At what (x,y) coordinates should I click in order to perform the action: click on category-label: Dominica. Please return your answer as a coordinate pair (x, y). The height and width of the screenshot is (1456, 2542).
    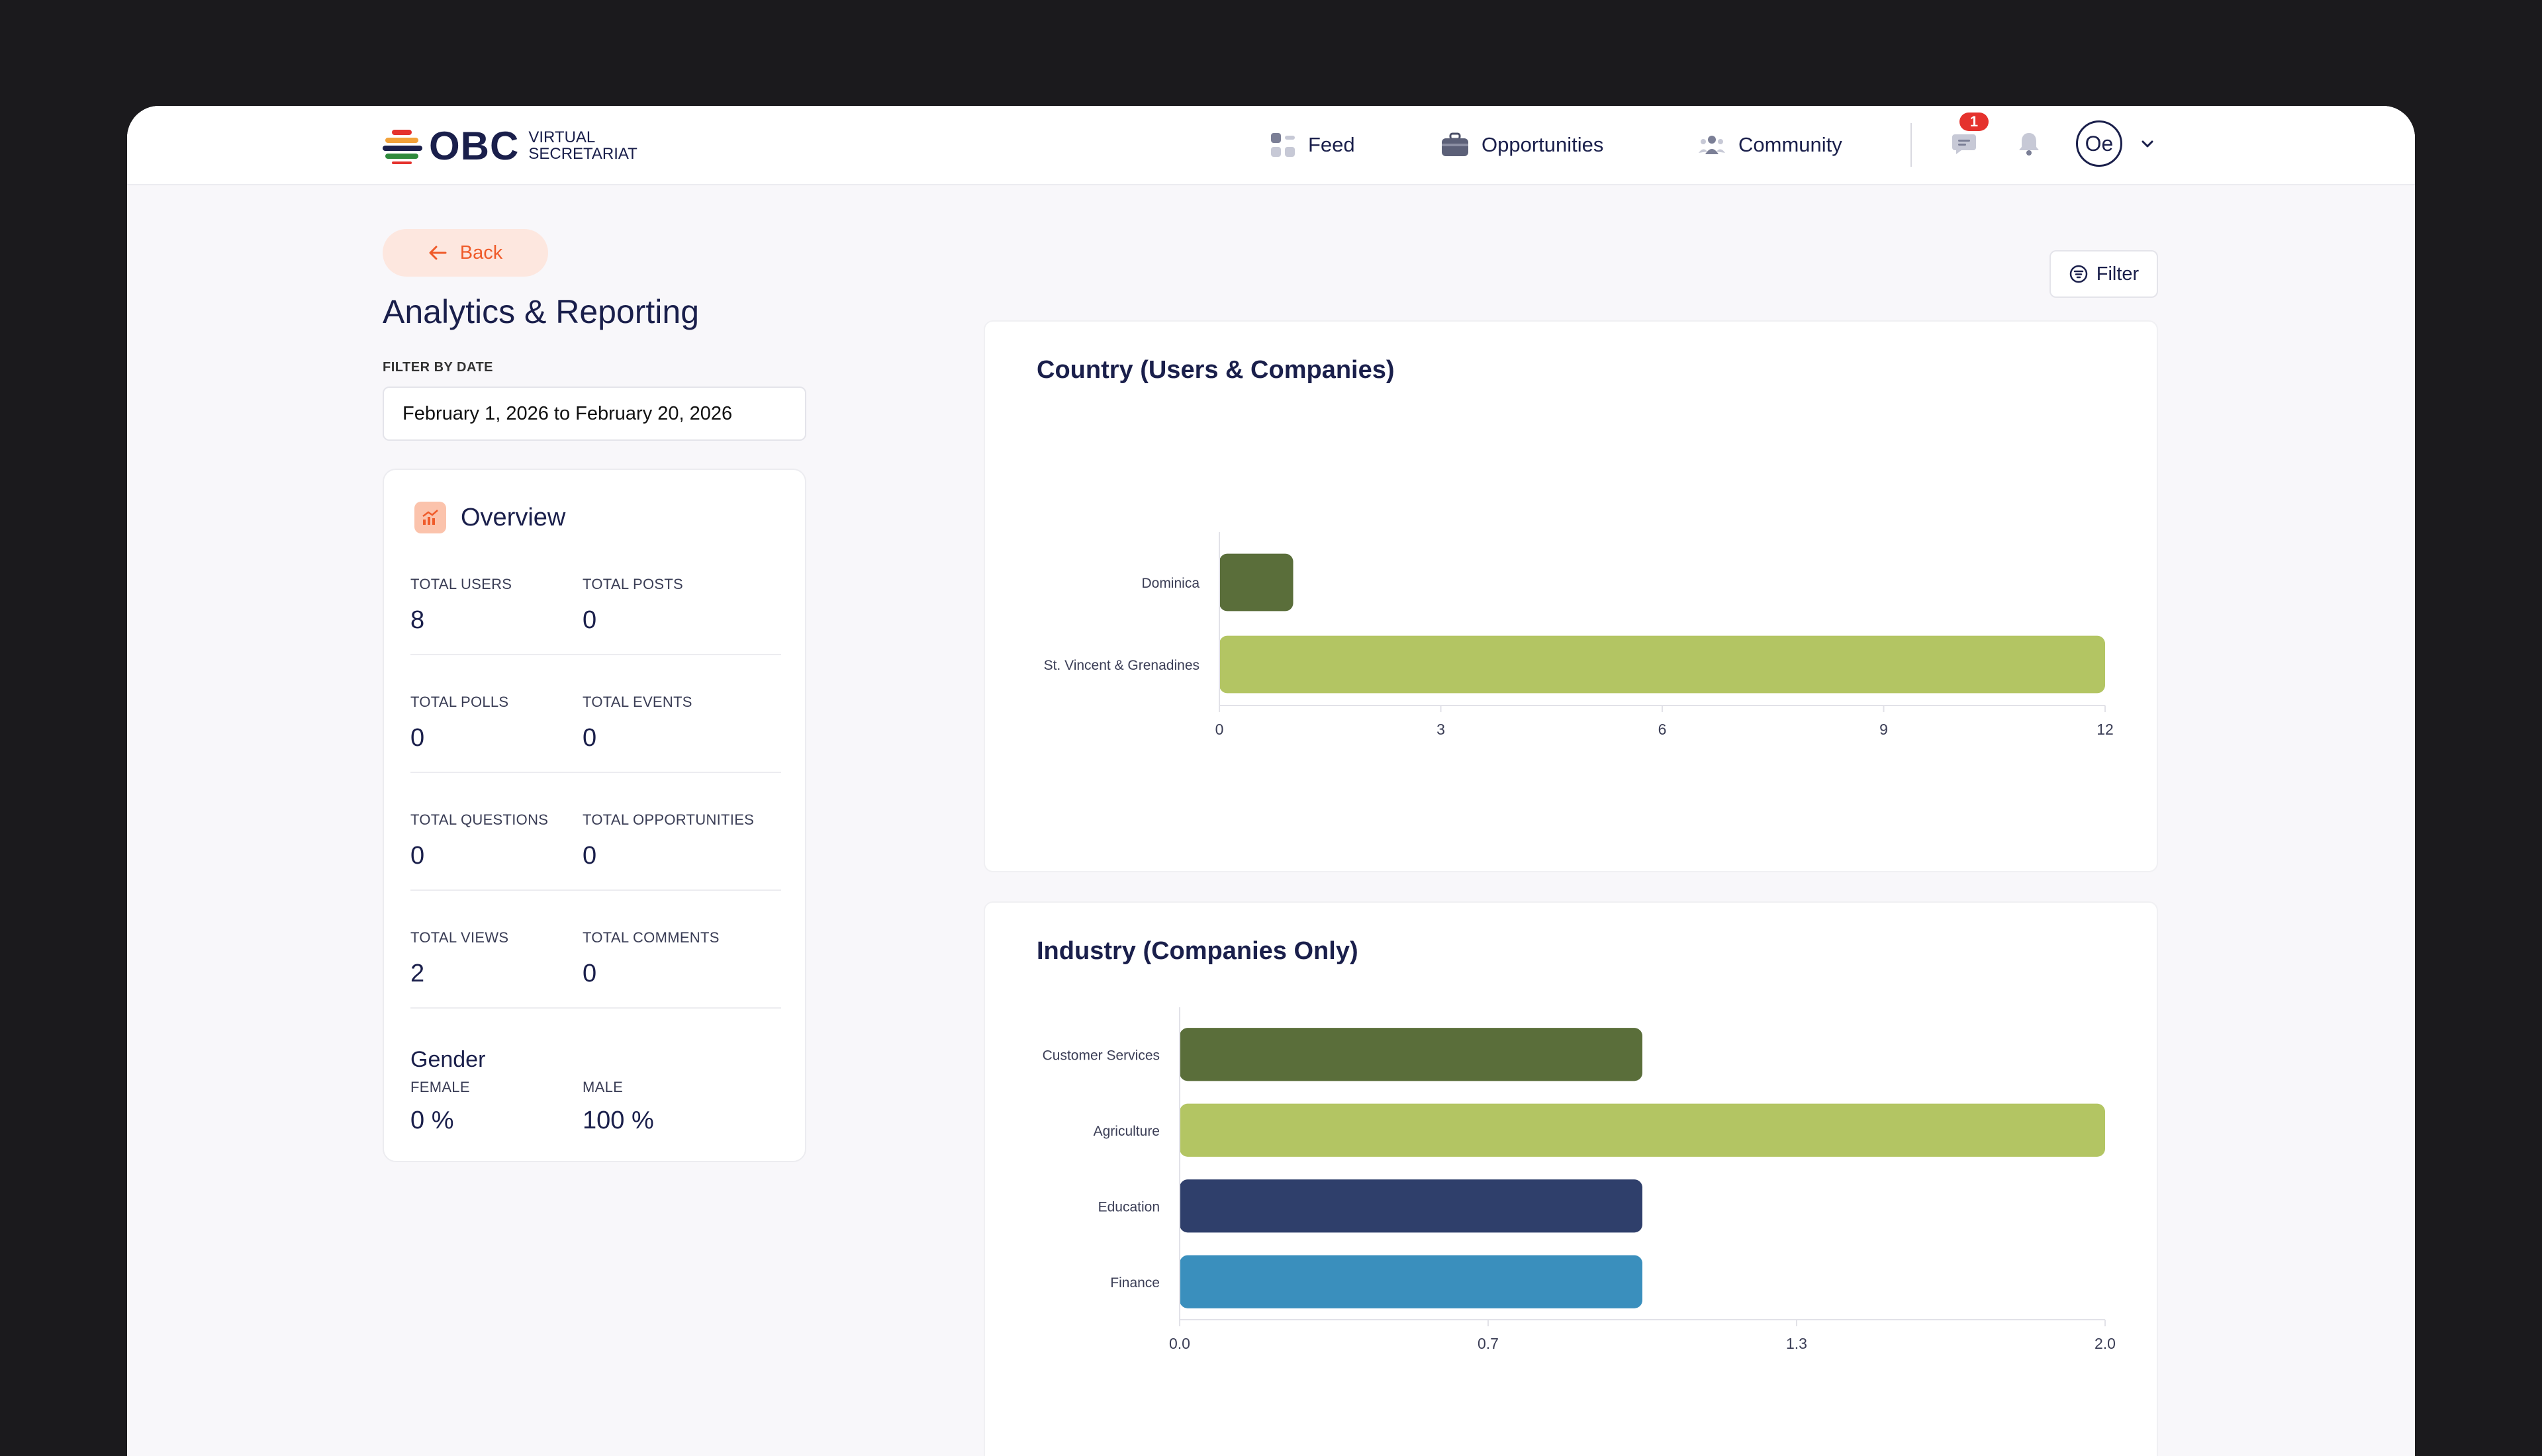
    Looking at the image, I should click on (1170, 583).